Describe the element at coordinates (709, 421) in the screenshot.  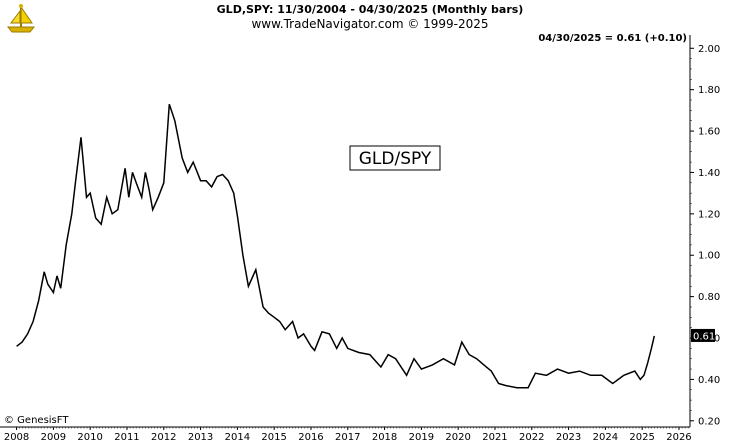
I see `y-tick-label: 0.20` at that location.